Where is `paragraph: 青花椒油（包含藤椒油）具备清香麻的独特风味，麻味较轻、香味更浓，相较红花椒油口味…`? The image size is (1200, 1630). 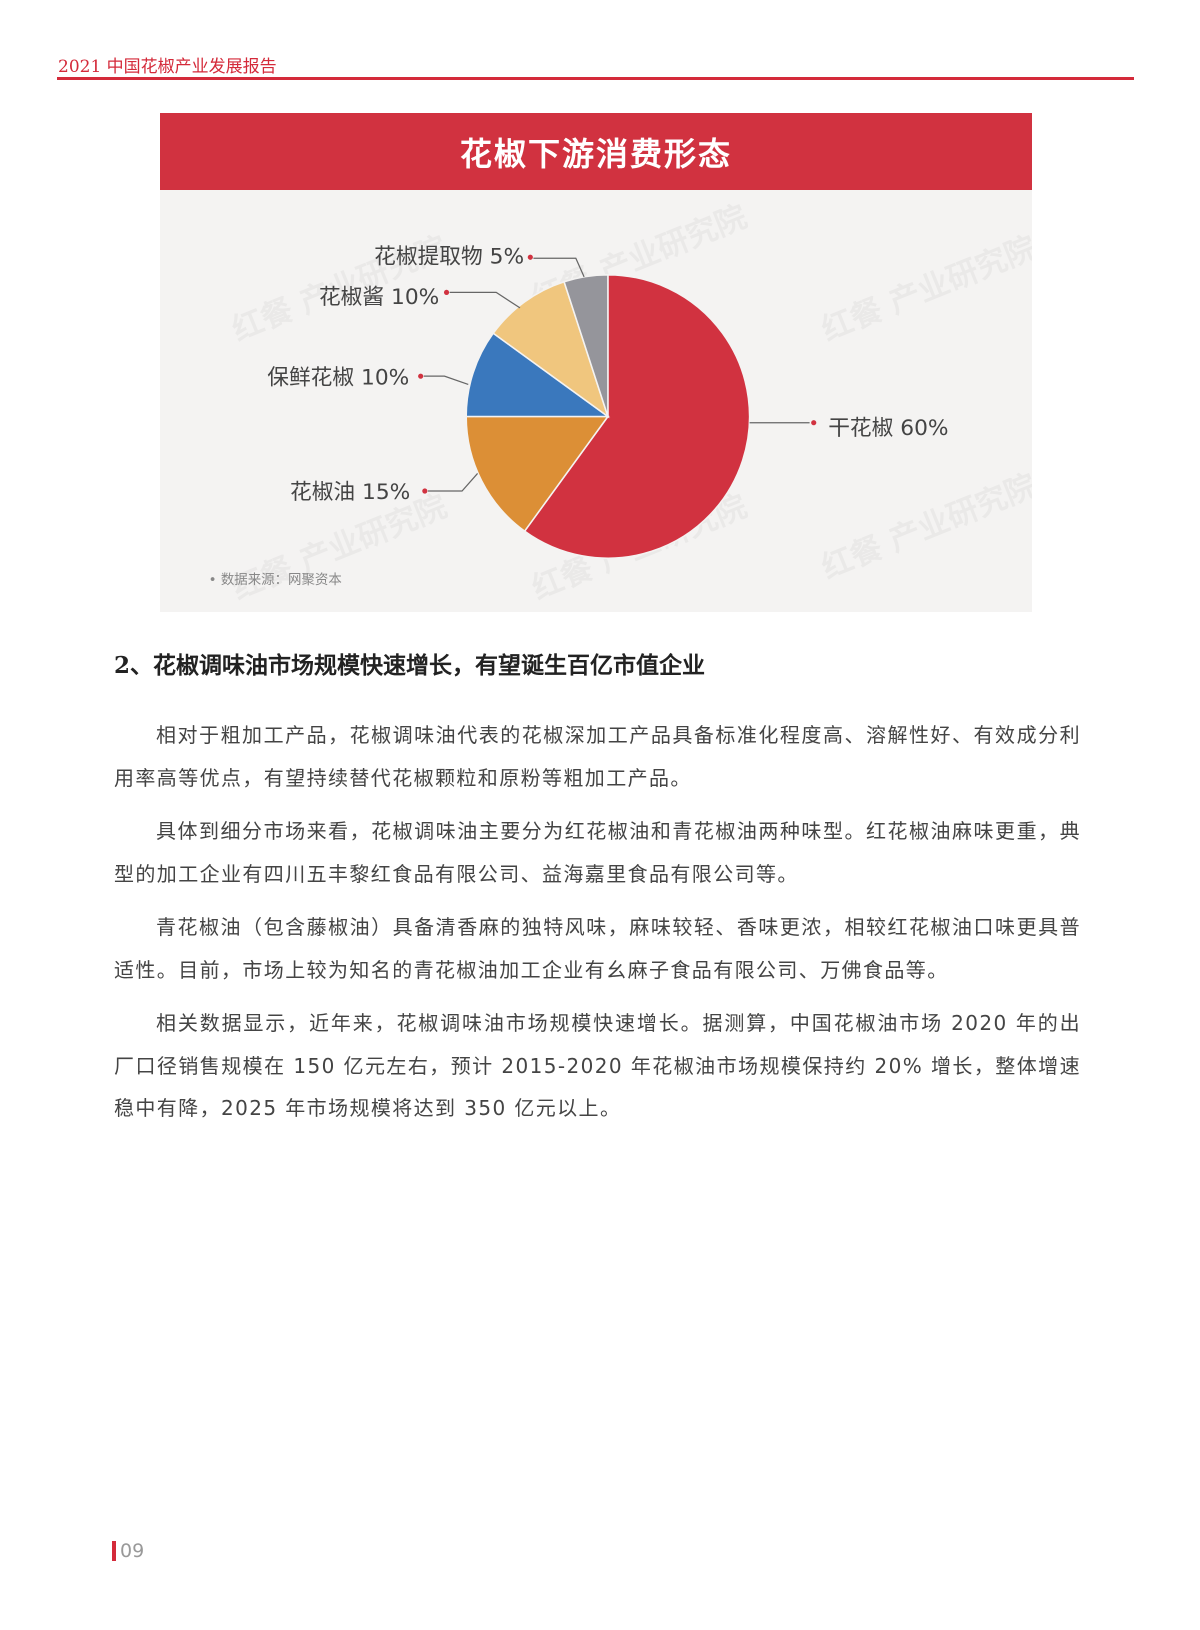
paragraph: 青花椒油（包含藤椒油）具备清香麻的独特风味，麻味较轻、香味更浓，相较红花椒油口味… is located at coordinates (597, 948).